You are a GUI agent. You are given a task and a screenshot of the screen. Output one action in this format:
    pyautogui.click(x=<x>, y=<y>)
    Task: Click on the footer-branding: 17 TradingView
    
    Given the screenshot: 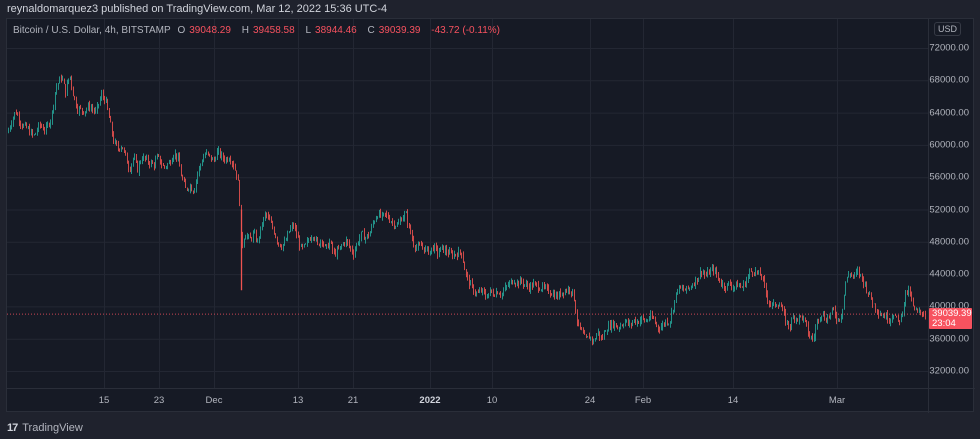 What is the action you would take?
    pyautogui.click(x=45, y=428)
    